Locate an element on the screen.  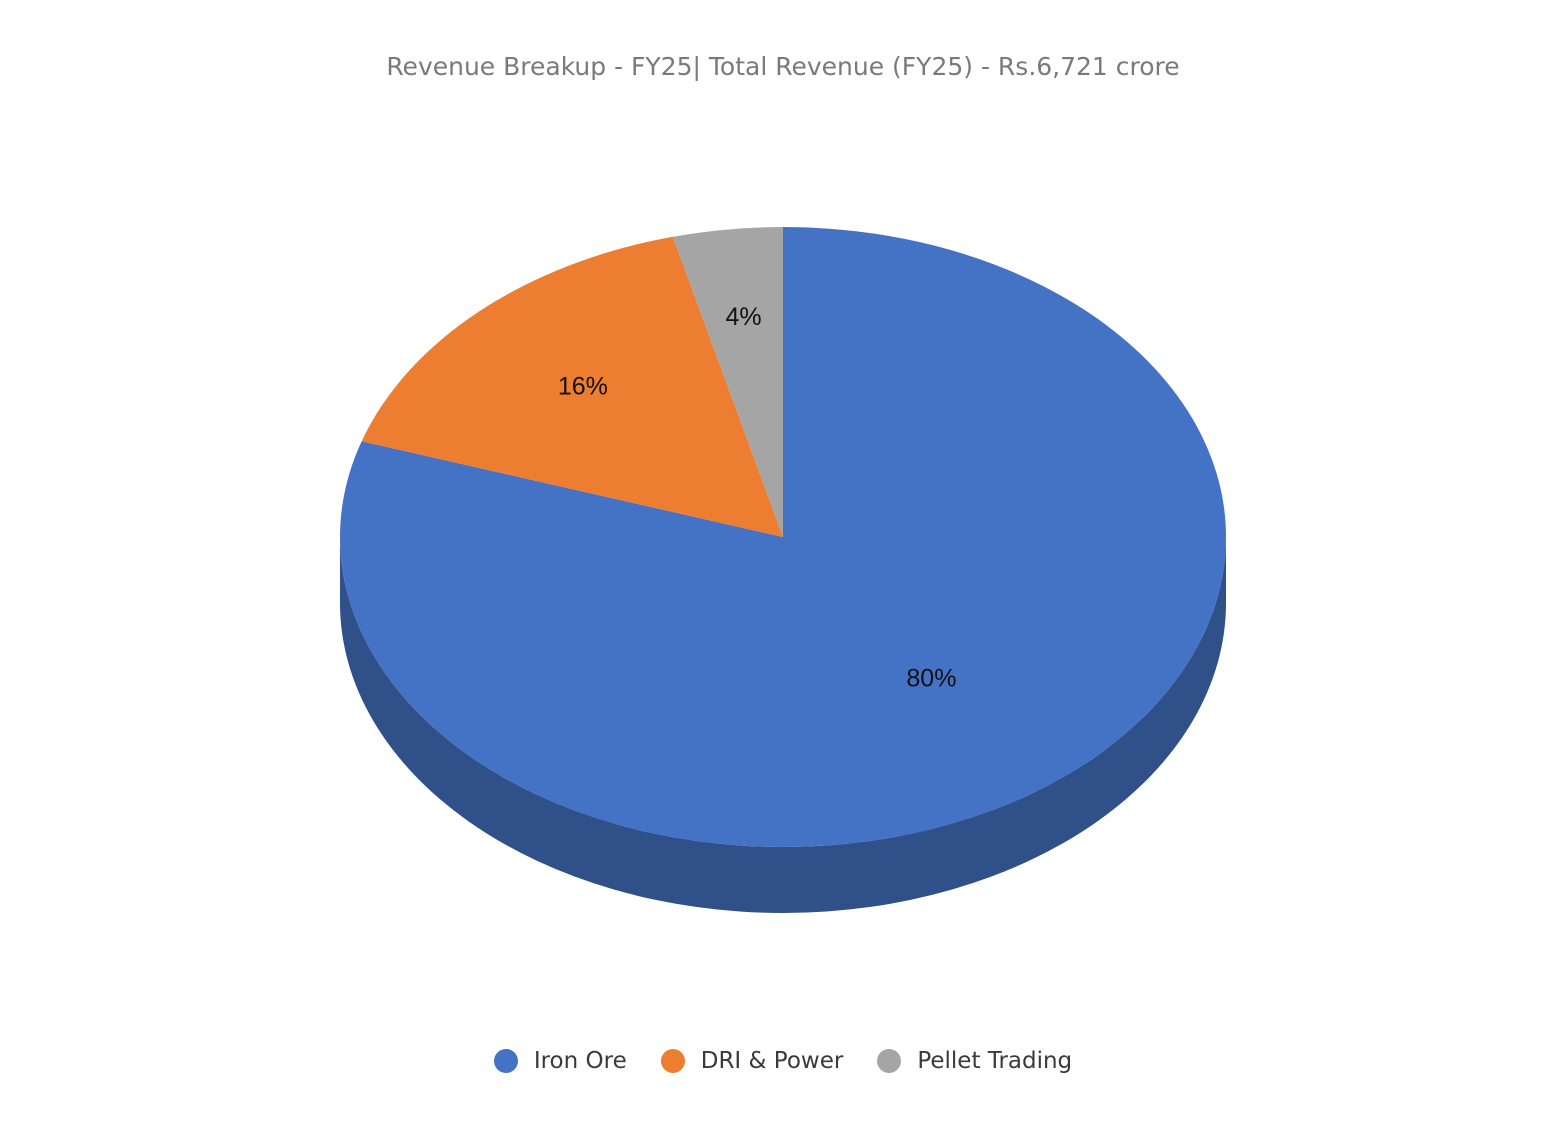
legend-item-dri-power: DRI & Power is located at coordinates (752, 1061).